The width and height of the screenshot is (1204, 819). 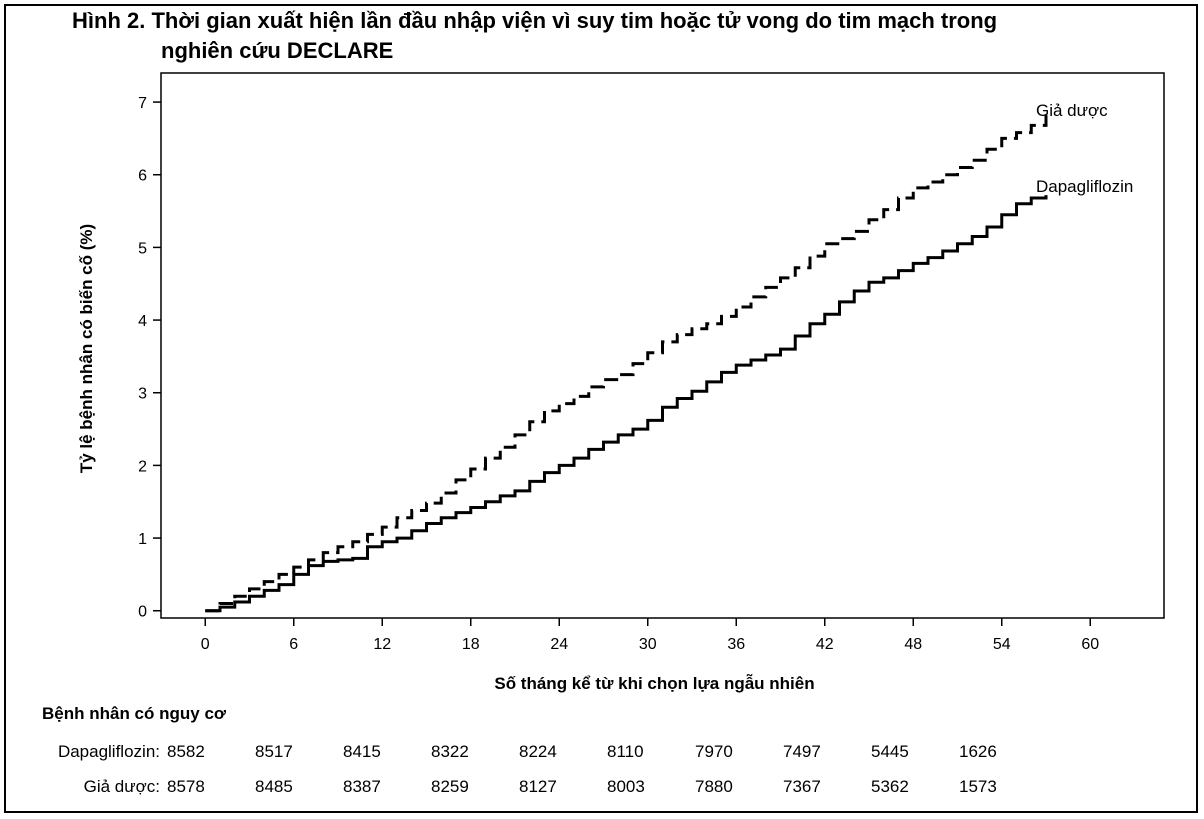 I want to click on risk-cell: 8322, so click(x=450, y=751).